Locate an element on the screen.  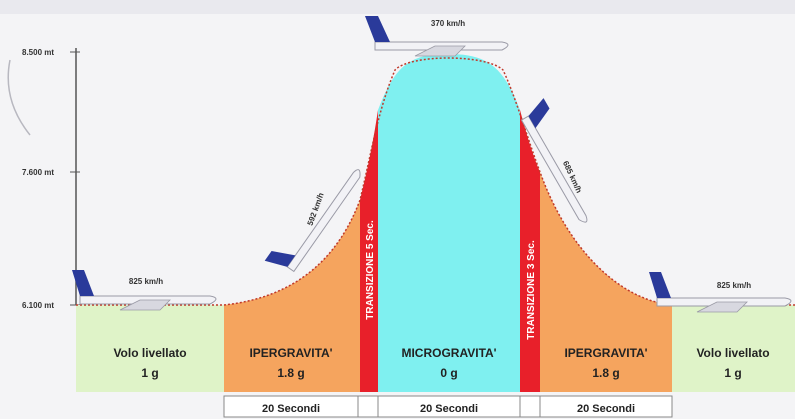
speed-left-level: 825 km/h is located at coordinates (146, 281).